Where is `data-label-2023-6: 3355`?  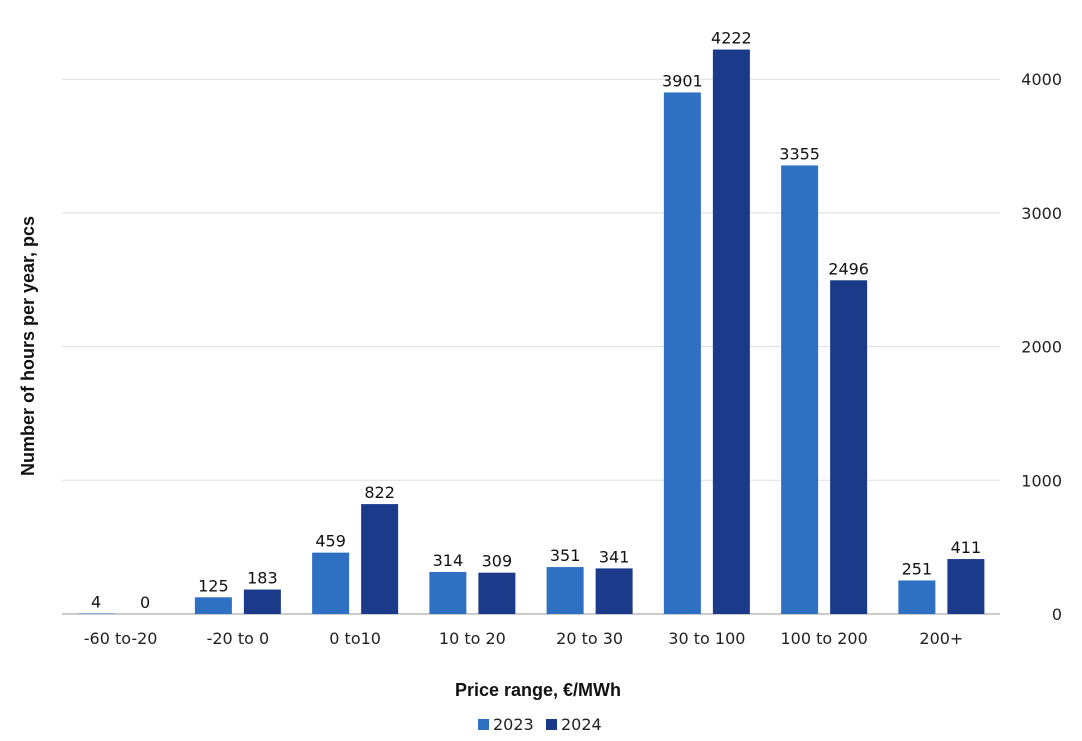
data-label-2023-6: 3355 is located at coordinates (799, 153).